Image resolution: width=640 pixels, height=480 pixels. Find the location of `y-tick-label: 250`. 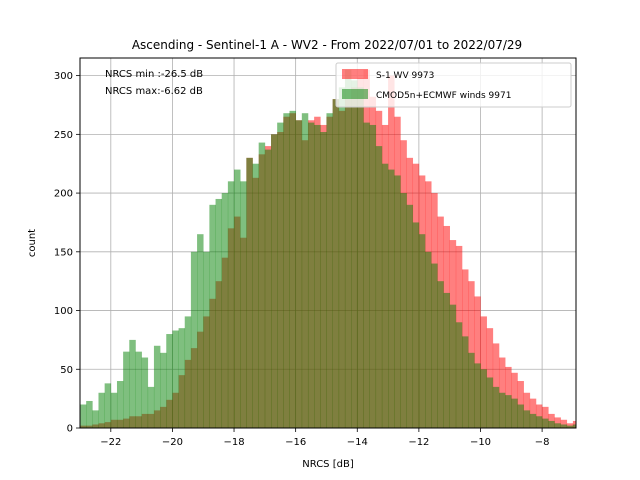

y-tick-label: 250 is located at coordinates (63, 135).